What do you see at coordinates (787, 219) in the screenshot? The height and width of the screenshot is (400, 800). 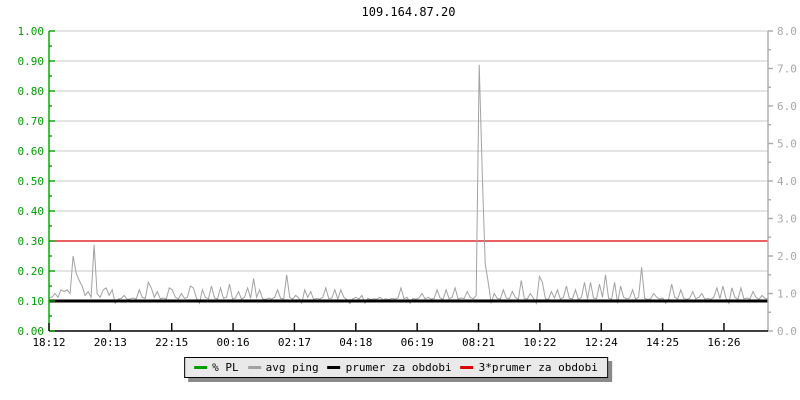 I see `right-axis-tick-label: 3.0` at bounding box center [787, 219].